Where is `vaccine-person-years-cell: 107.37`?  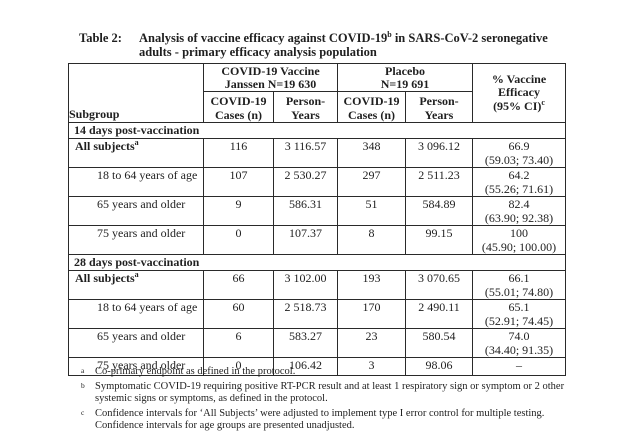 vaccine-person-years-cell: 107.37 is located at coordinates (305, 240).